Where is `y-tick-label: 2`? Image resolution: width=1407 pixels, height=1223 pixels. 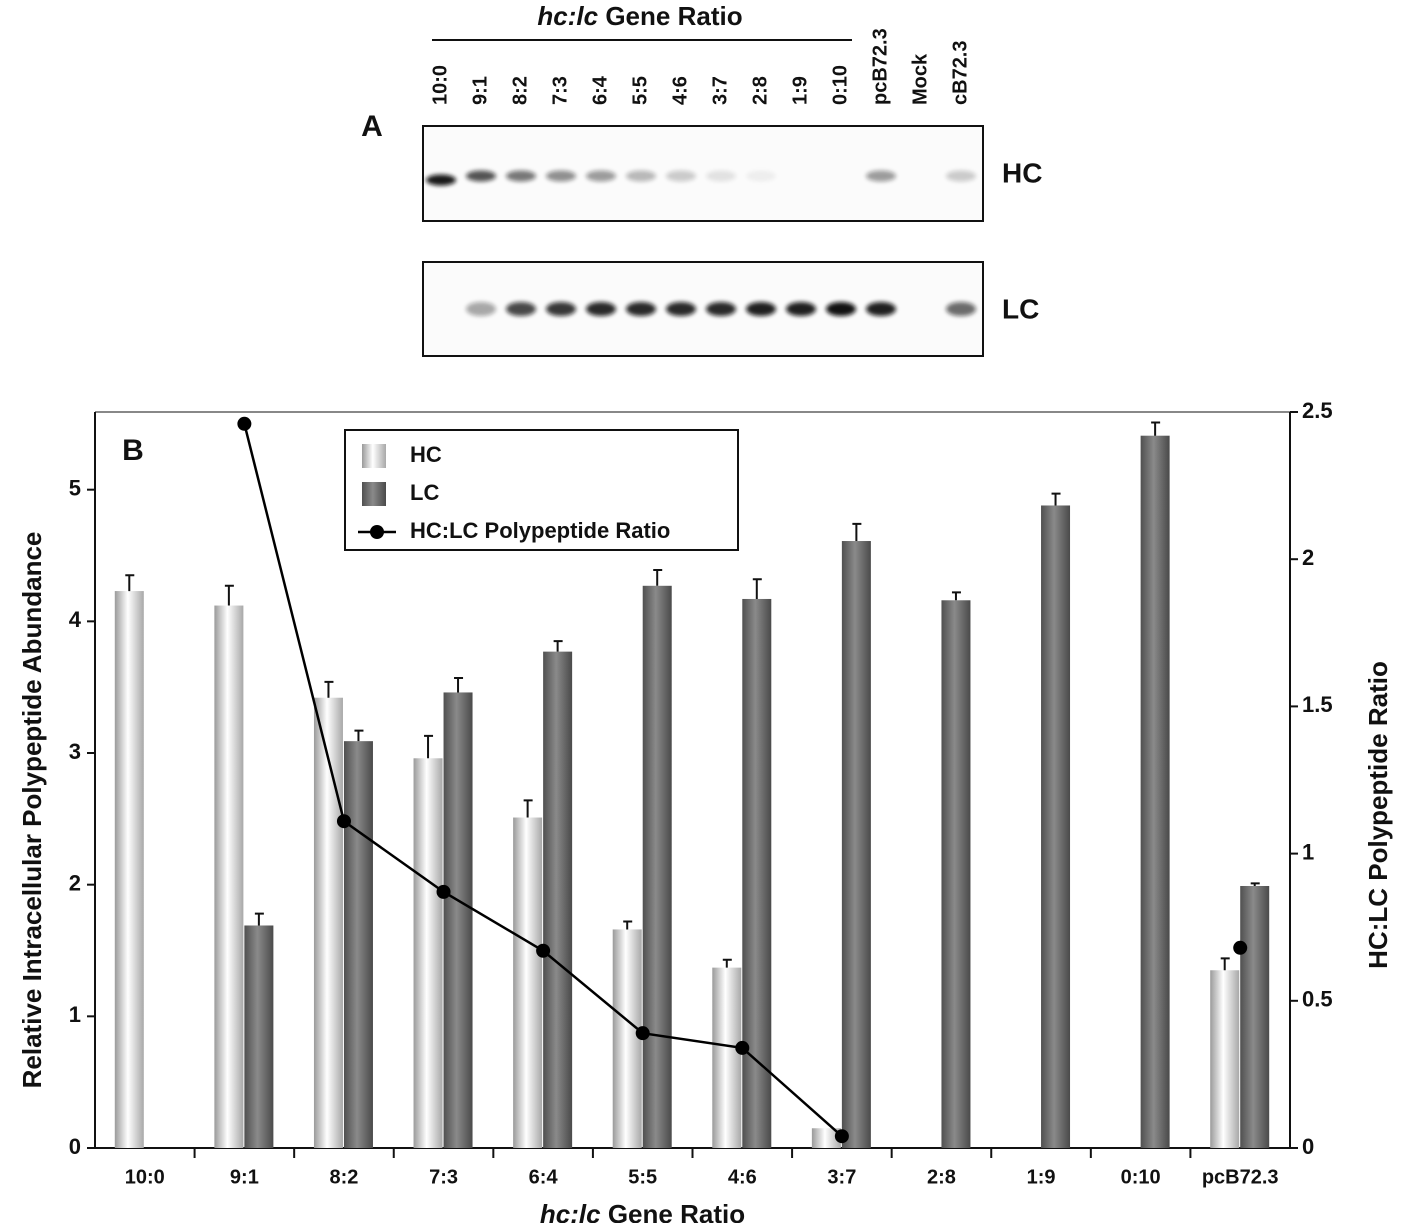
y-tick-label: 2 is located at coordinates (75, 882).